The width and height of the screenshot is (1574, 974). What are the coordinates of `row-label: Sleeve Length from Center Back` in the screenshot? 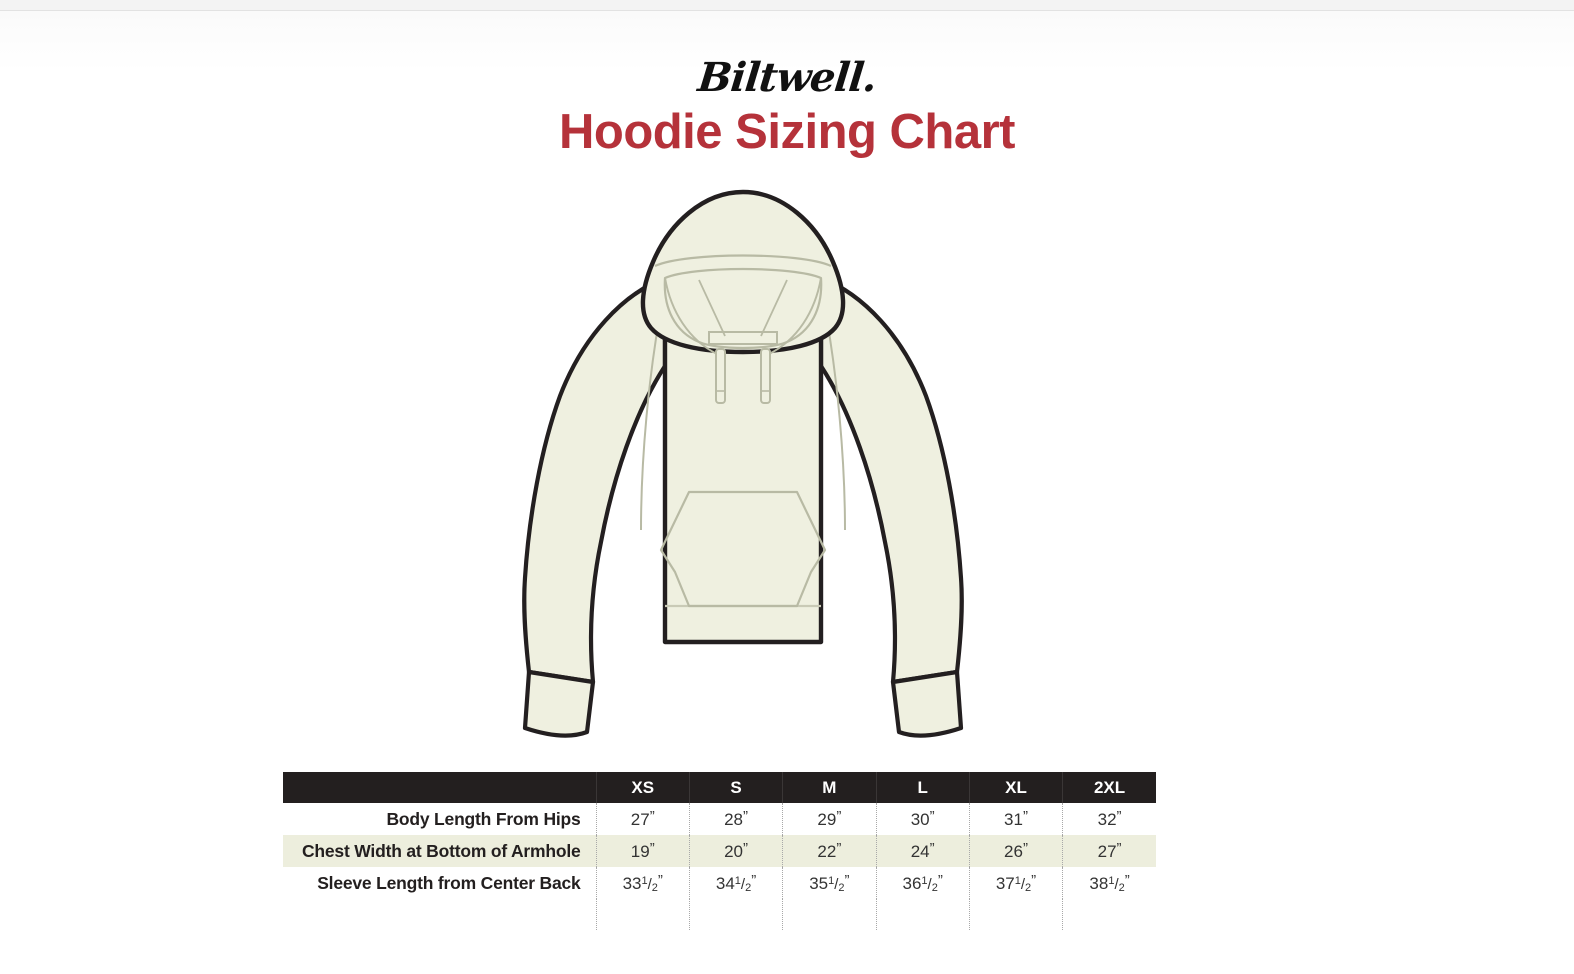 It's located at (449, 882).